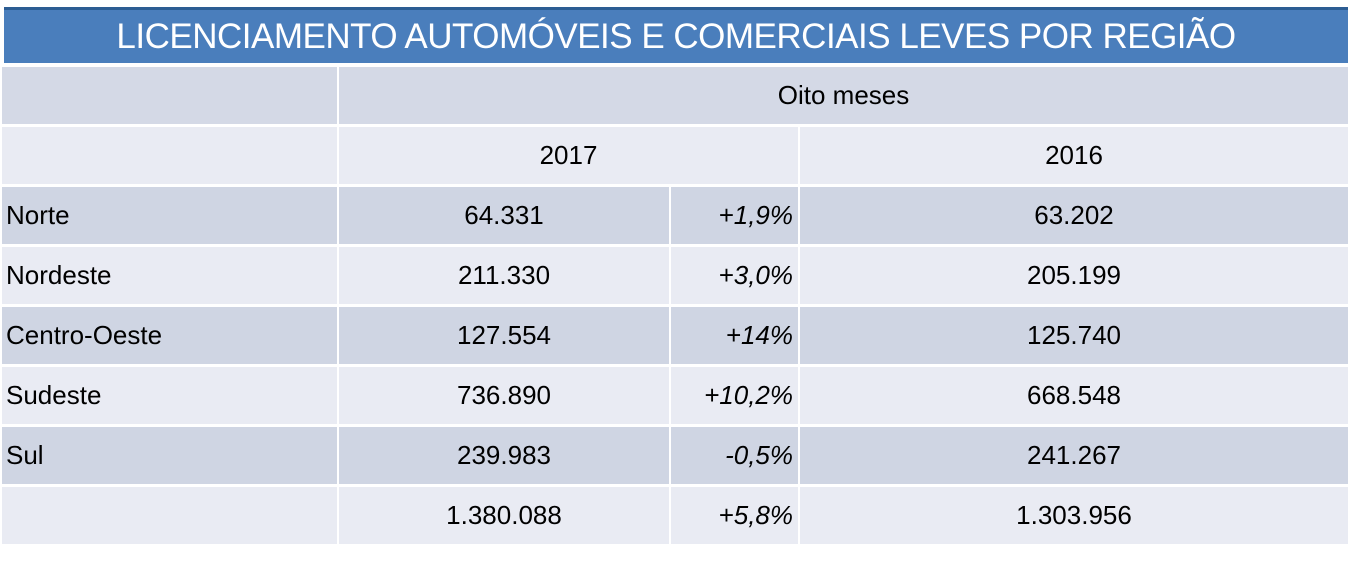 The image size is (1350, 566). Describe the element at coordinates (169, 95) in the screenshot. I see `header-corner-cell` at that location.